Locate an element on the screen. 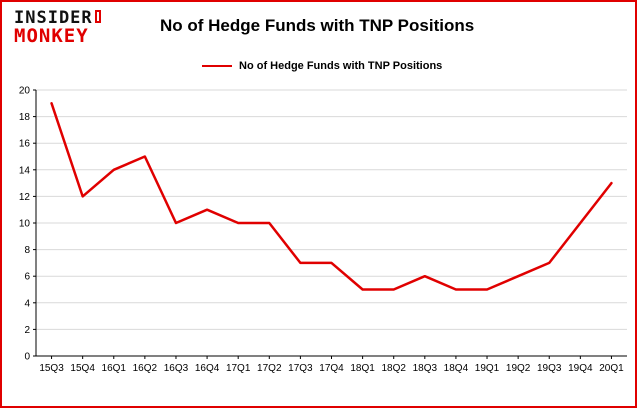 The image size is (637, 408). x-tick-label: 19Q2 is located at coordinates (518, 368).